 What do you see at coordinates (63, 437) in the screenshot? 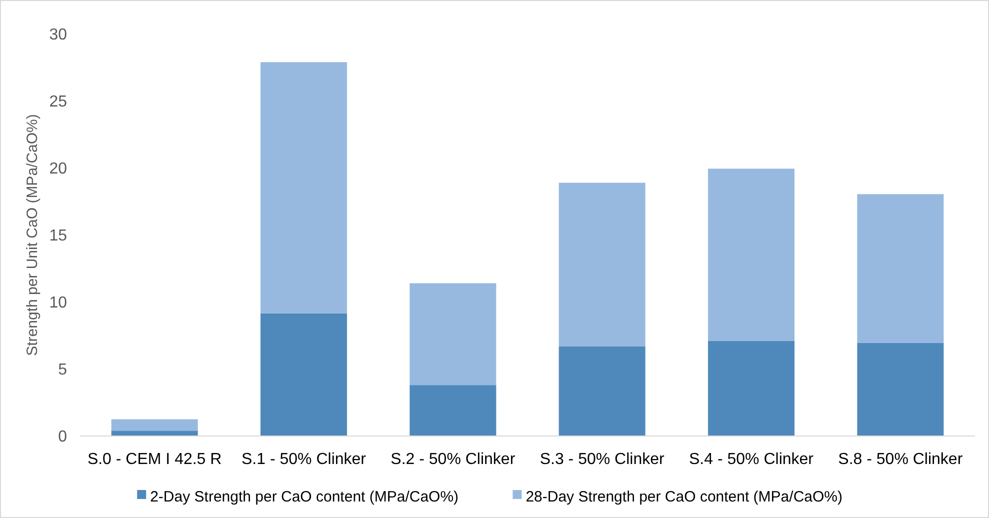
I see `y-tick-label: 0` at bounding box center [63, 437].